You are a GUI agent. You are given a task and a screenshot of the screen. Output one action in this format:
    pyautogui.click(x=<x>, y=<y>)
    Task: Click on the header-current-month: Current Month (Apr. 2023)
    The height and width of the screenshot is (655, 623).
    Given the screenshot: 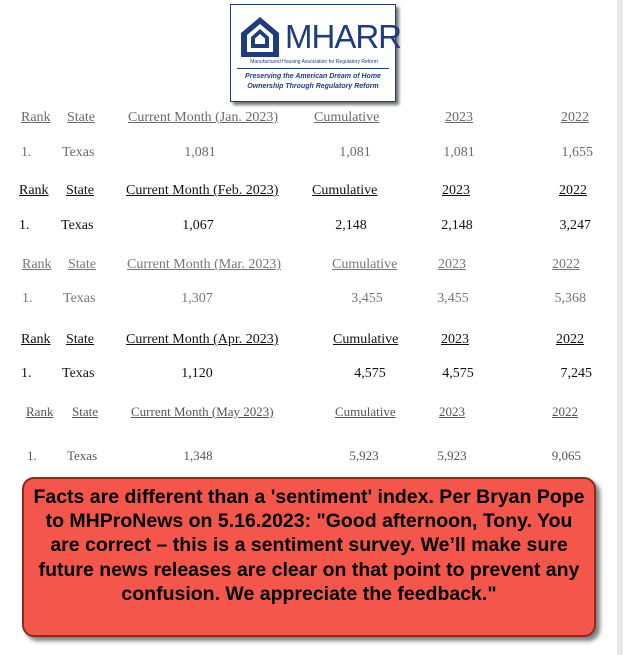 What is the action you would take?
    pyautogui.click(x=202, y=339)
    